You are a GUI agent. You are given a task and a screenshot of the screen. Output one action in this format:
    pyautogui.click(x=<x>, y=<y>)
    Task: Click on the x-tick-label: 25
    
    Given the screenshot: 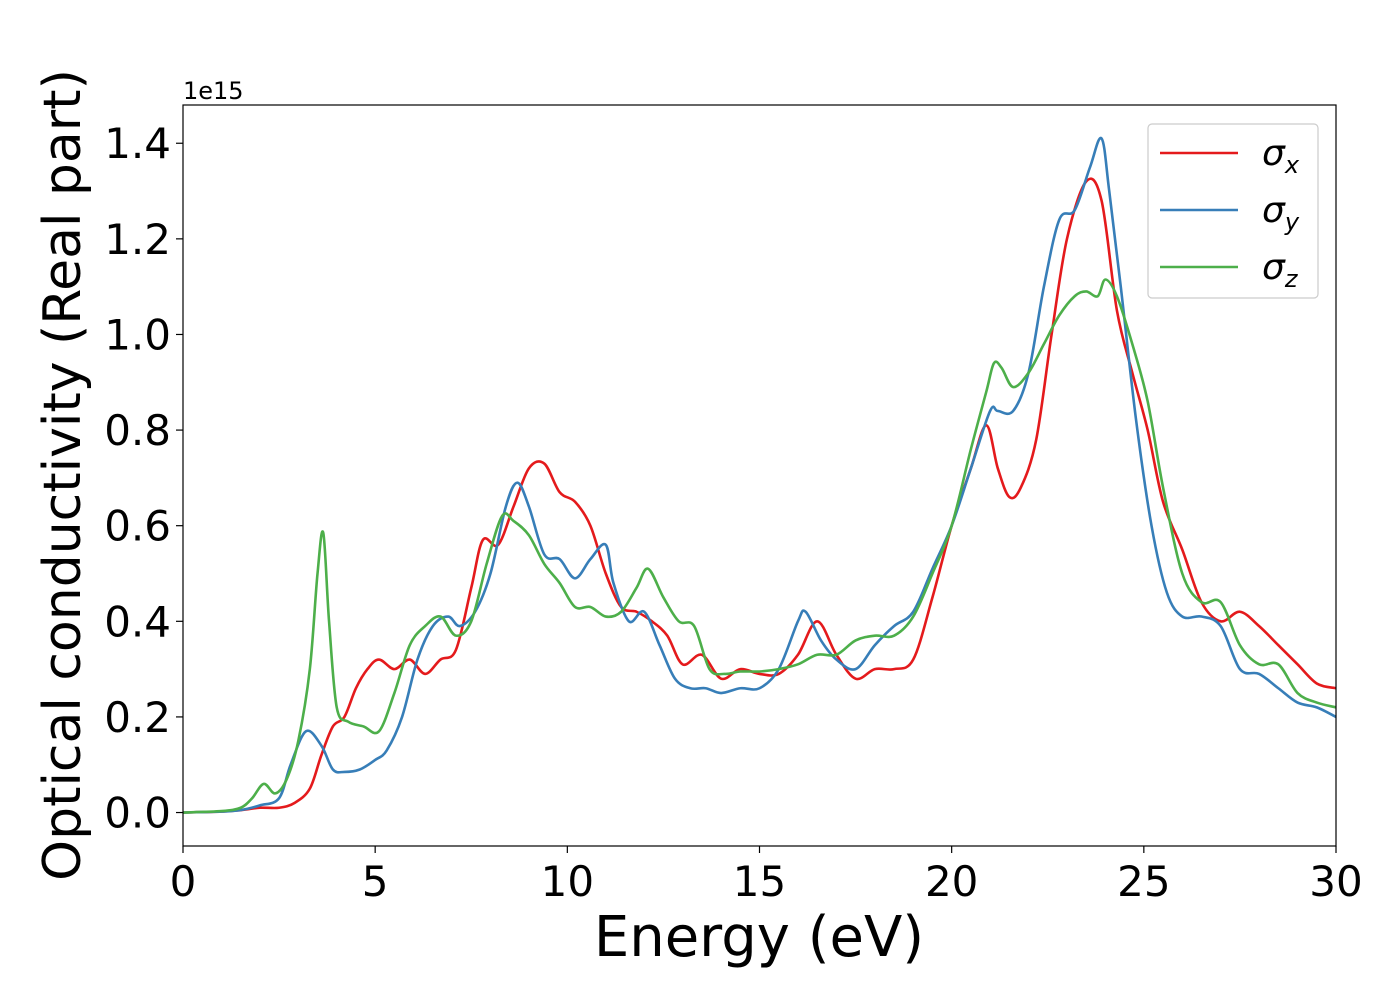 What is the action you would take?
    pyautogui.click(x=1143, y=881)
    